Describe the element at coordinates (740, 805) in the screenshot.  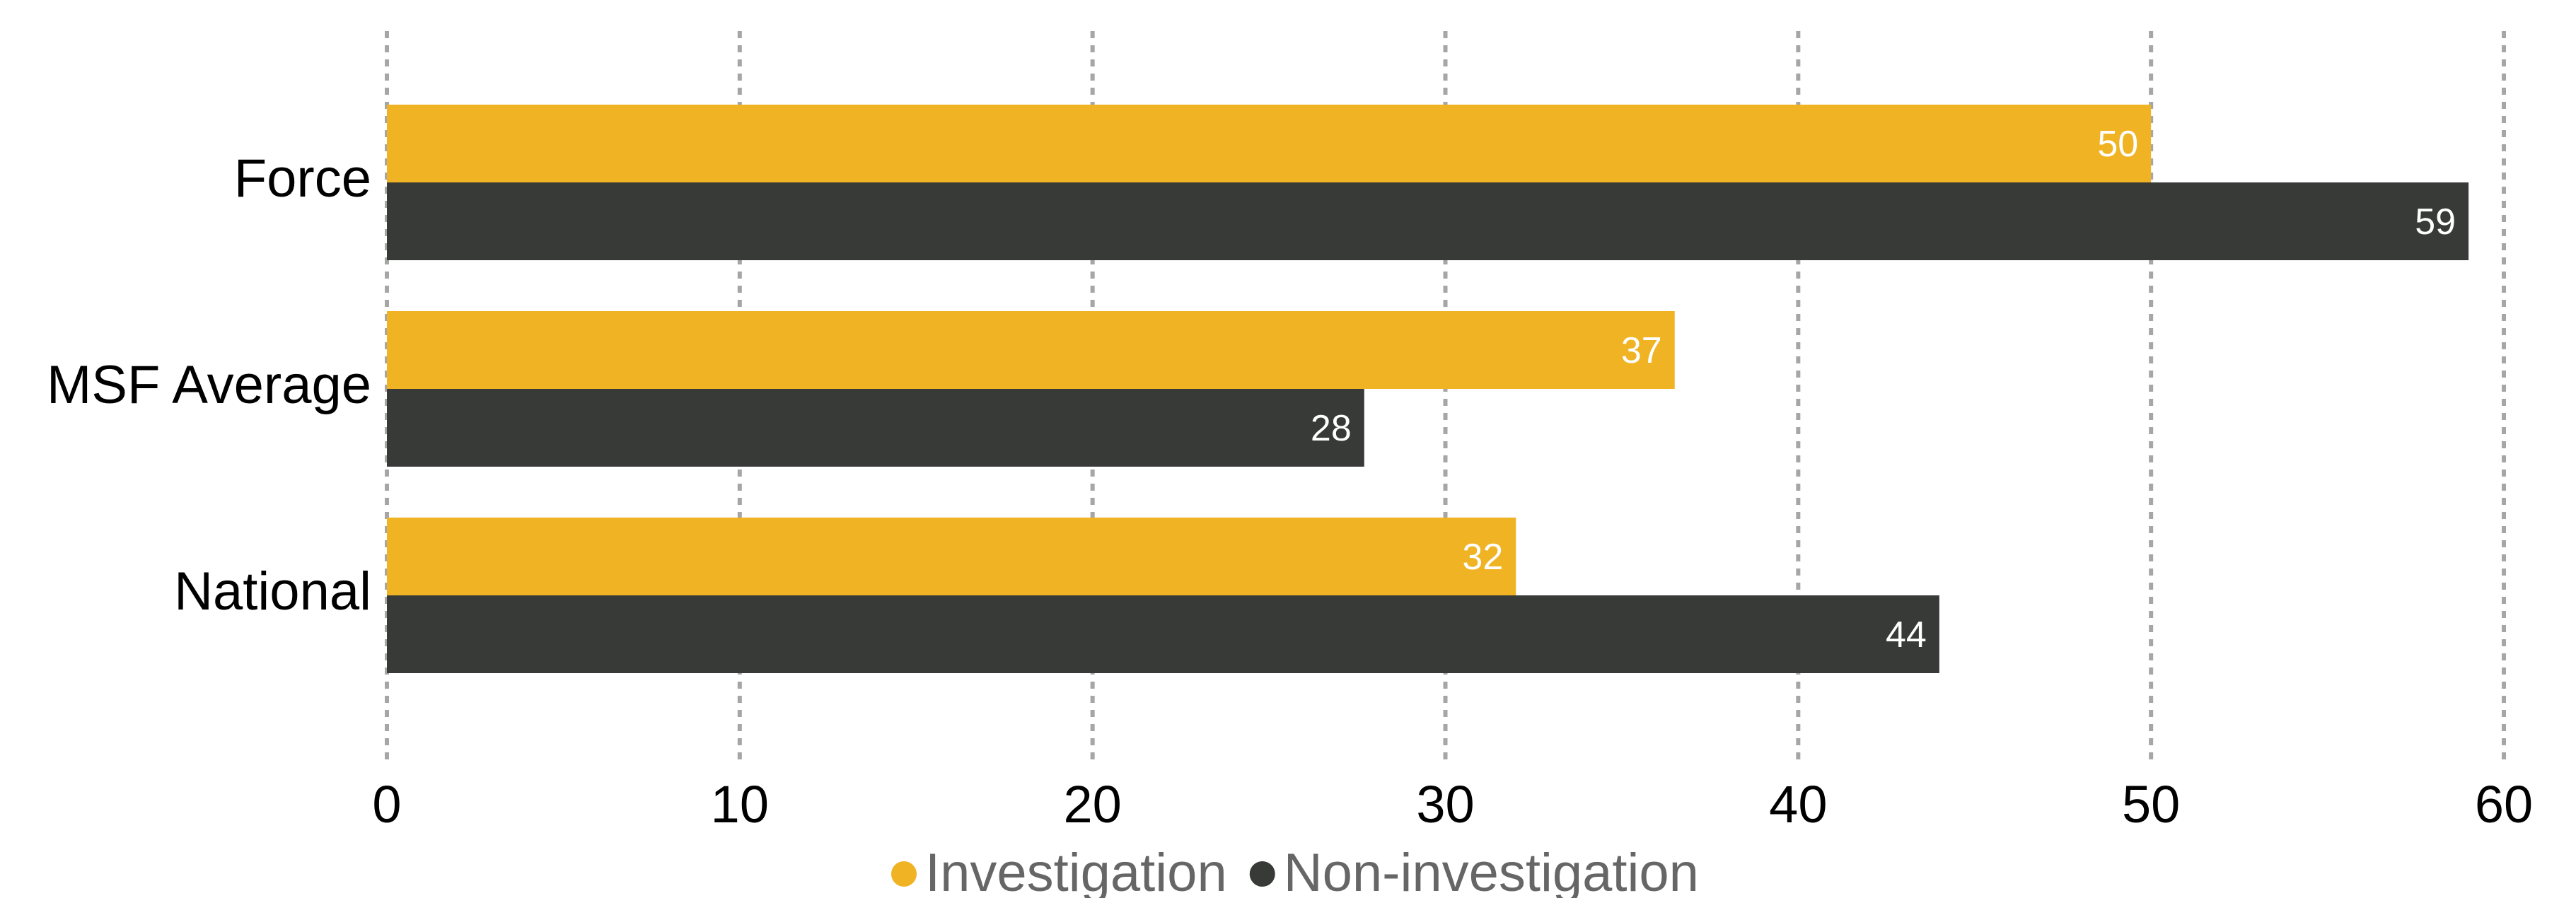
I see `x-tick-label-10: 10` at that location.